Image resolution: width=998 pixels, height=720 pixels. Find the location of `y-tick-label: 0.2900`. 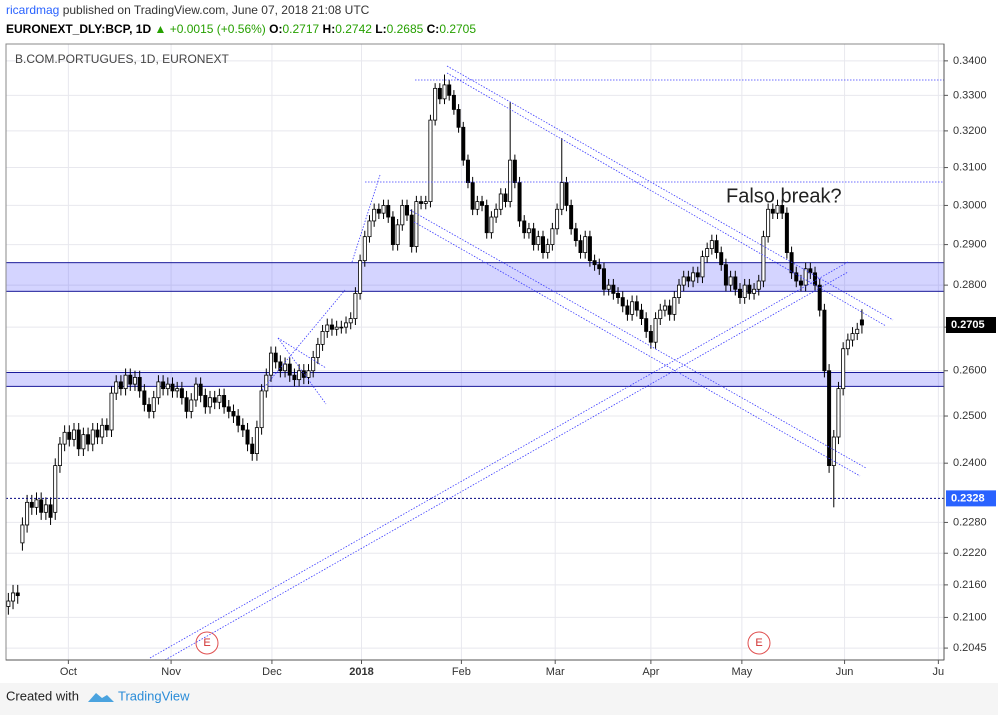

y-tick-label: 0.2900 is located at coordinates (970, 245).